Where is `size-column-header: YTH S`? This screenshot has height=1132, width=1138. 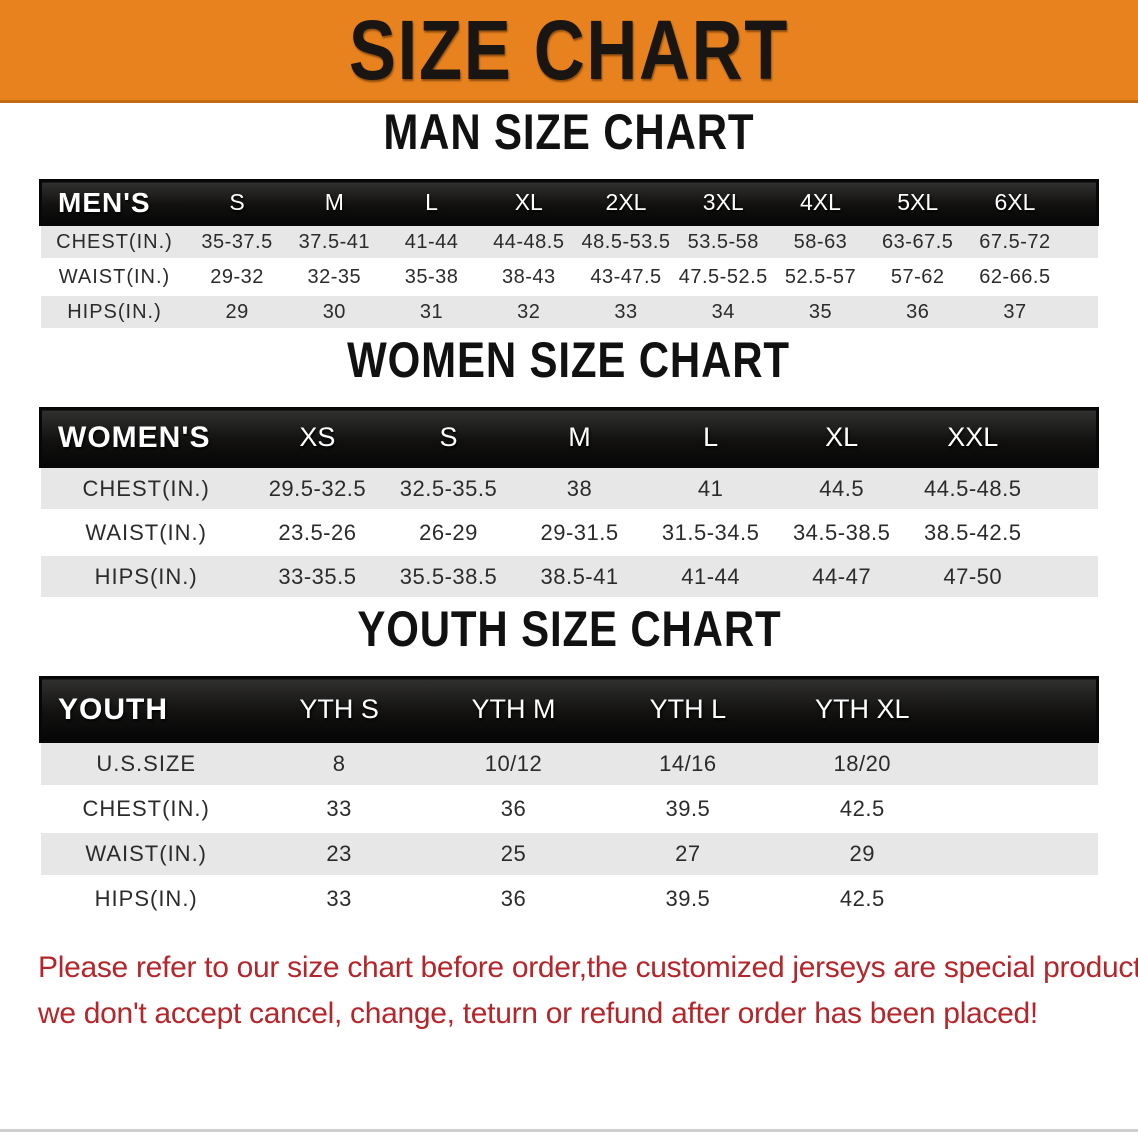 size-column-header: YTH S is located at coordinates (339, 709).